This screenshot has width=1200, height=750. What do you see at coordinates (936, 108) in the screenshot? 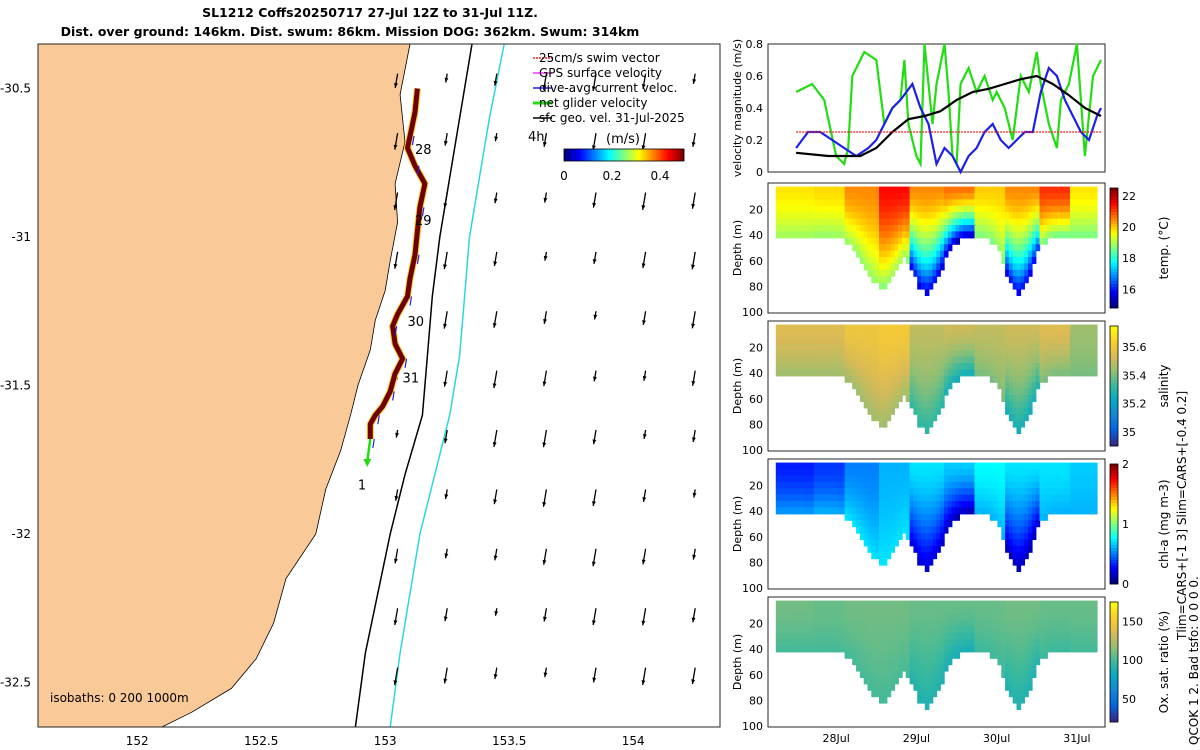
I see `velocity-axes` at bounding box center [936, 108].